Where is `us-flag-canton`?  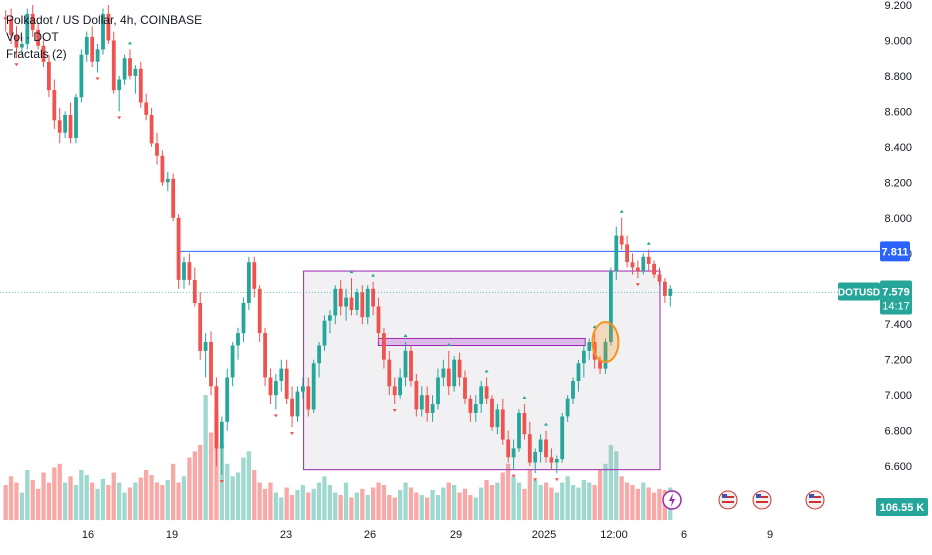 us-flag-canton is located at coordinates (758, 496).